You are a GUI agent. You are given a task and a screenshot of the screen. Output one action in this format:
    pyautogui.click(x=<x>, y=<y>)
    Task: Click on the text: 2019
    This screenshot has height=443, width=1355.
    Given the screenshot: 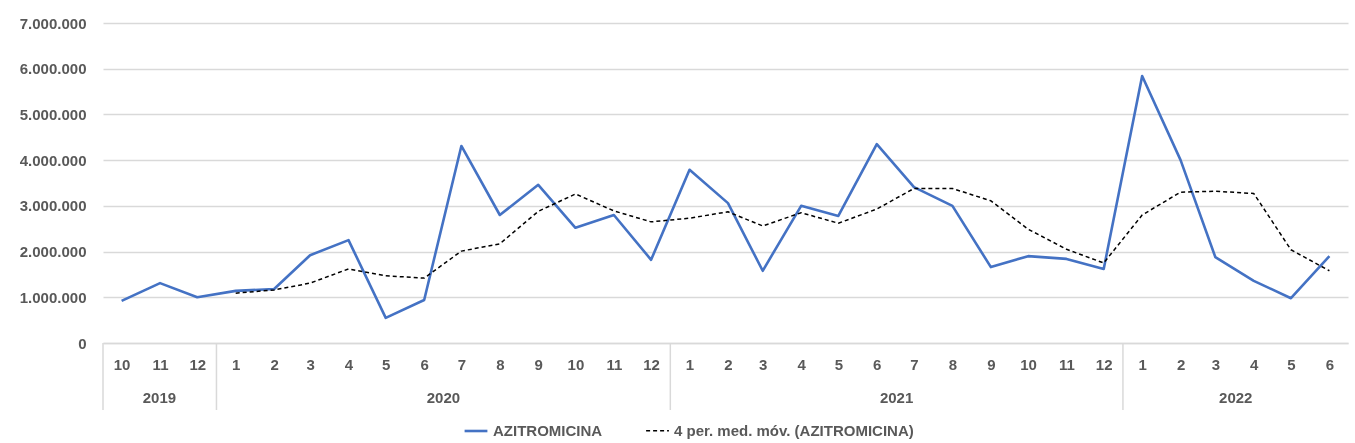 What is the action you would take?
    pyautogui.click(x=159, y=397)
    